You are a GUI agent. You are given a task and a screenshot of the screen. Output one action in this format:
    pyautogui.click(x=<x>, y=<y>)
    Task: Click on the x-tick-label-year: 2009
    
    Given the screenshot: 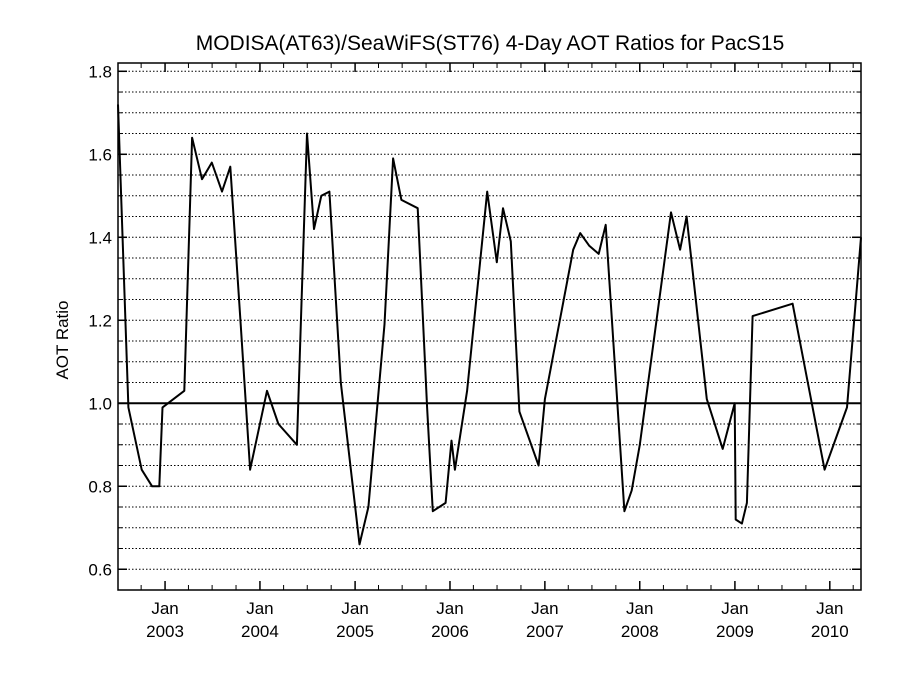 What is the action you would take?
    pyautogui.click(x=735, y=631)
    